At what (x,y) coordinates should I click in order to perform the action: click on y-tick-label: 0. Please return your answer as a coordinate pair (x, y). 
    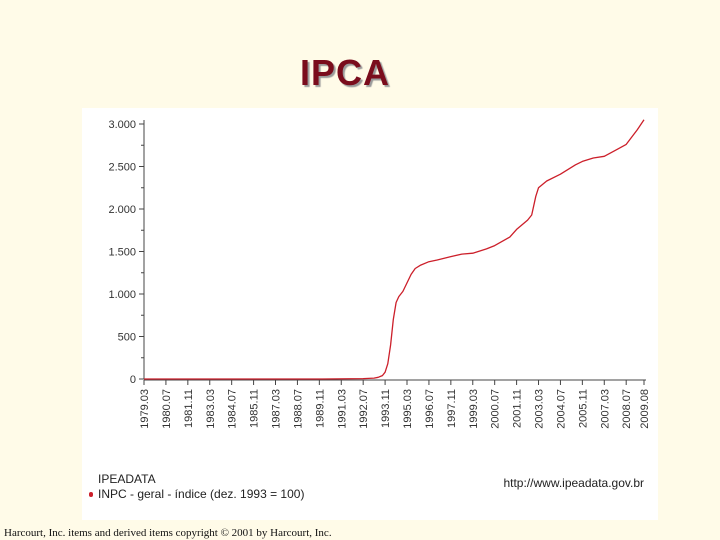
    Looking at the image, I should click on (133, 380).